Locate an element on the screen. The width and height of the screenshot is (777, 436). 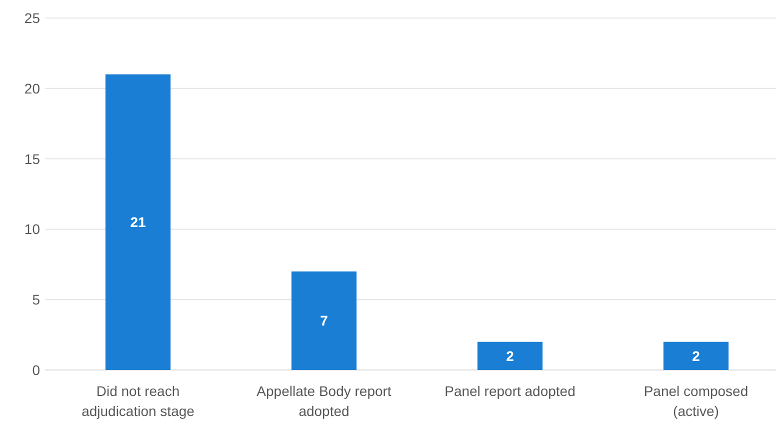
y-tick-label: 25 is located at coordinates (32, 18).